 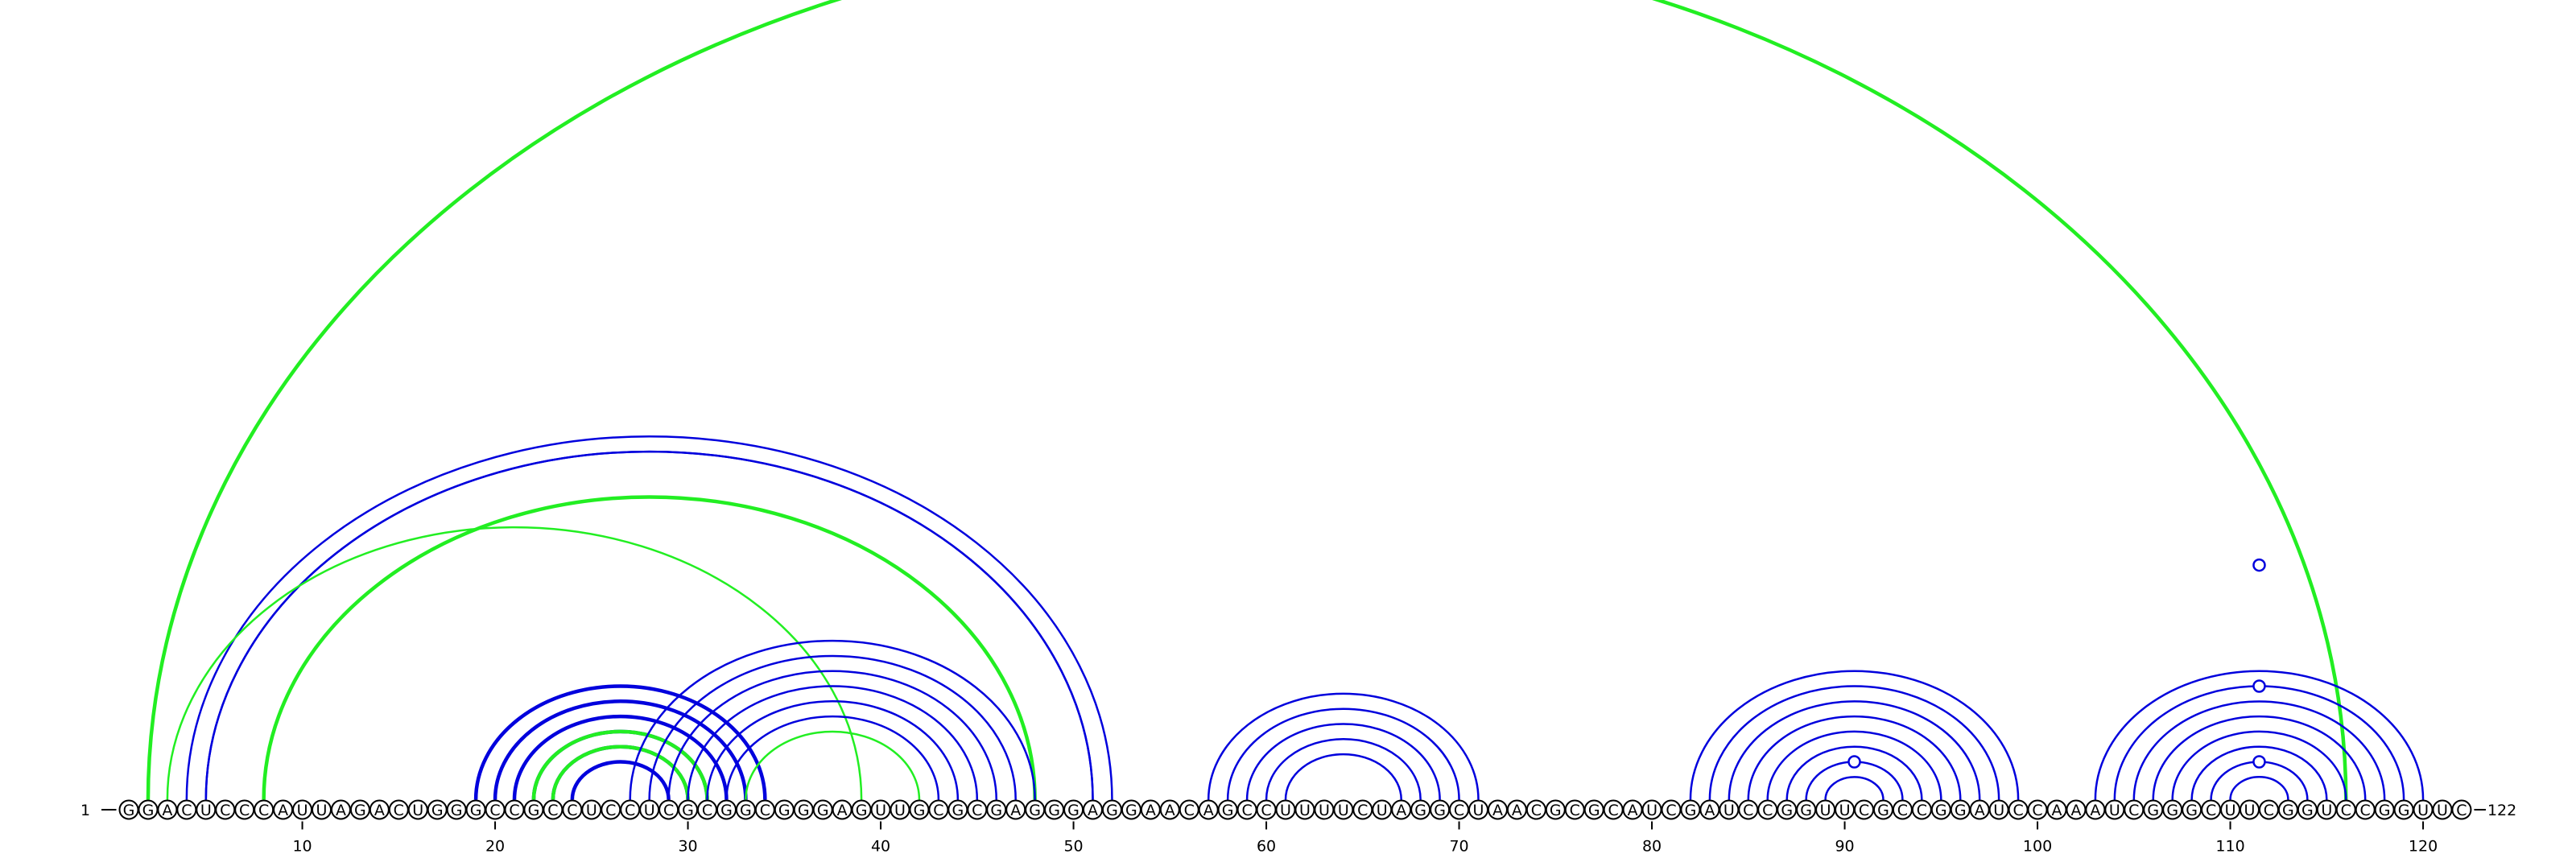 What do you see at coordinates (1169, 809) in the screenshot?
I see `nucleotide-55: A` at bounding box center [1169, 809].